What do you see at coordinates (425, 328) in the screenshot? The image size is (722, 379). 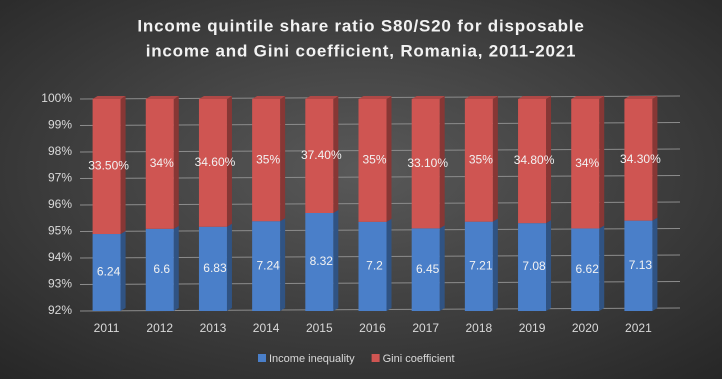 I see `x-tick-label: 2017` at bounding box center [425, 328].